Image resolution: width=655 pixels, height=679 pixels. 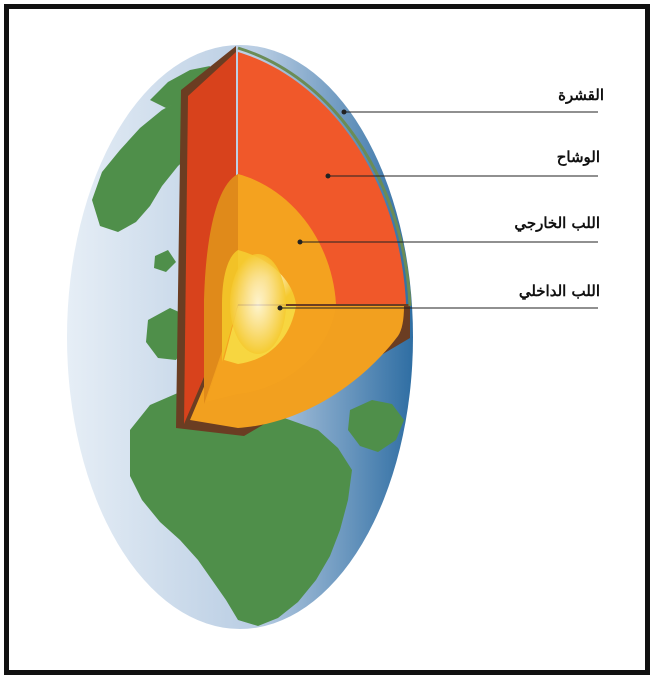 What do you see at coordinates (578, 157) in the screenshot?
I see `label-mantle: الوشاح` at bounding box center [578, 157].